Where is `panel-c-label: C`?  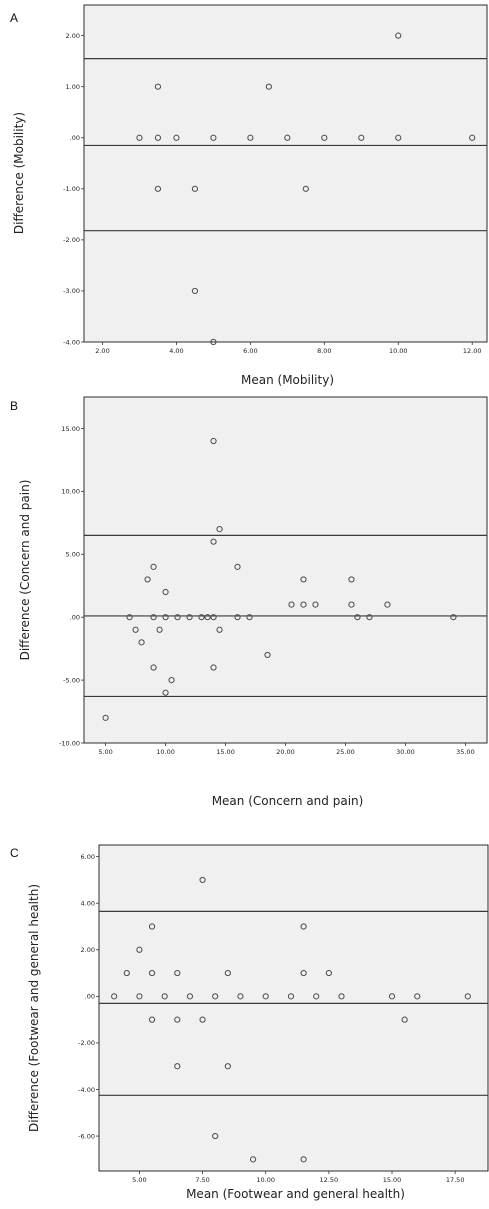
panel-c-label: C is located at coordinates (14, 853).